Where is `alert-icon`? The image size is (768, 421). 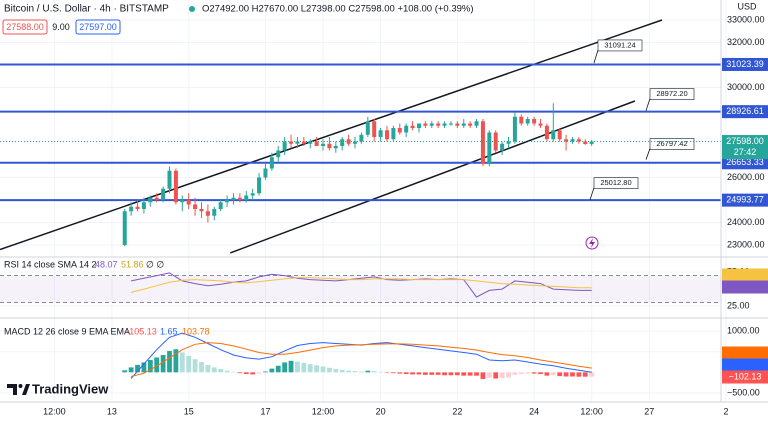
alert-icon is located at coordinates (592, 243).